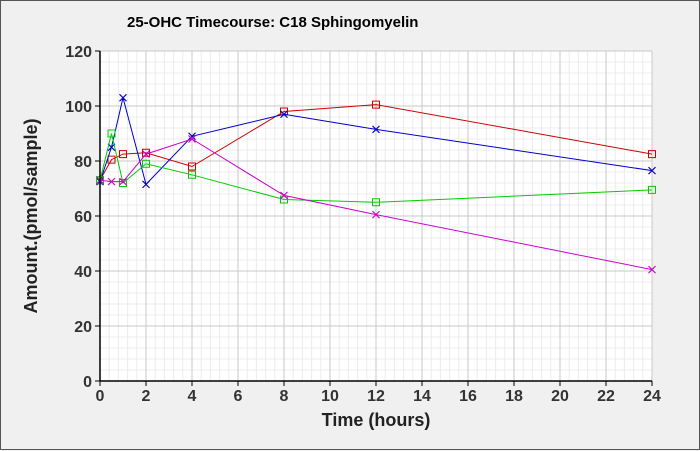 This screenshot has width=700, height=451. What do you see at coordinates (31, 215) in the screenshot?
I see `y-axis-label: Amount.(pmol/sample)` at bounding box center [31, 215].